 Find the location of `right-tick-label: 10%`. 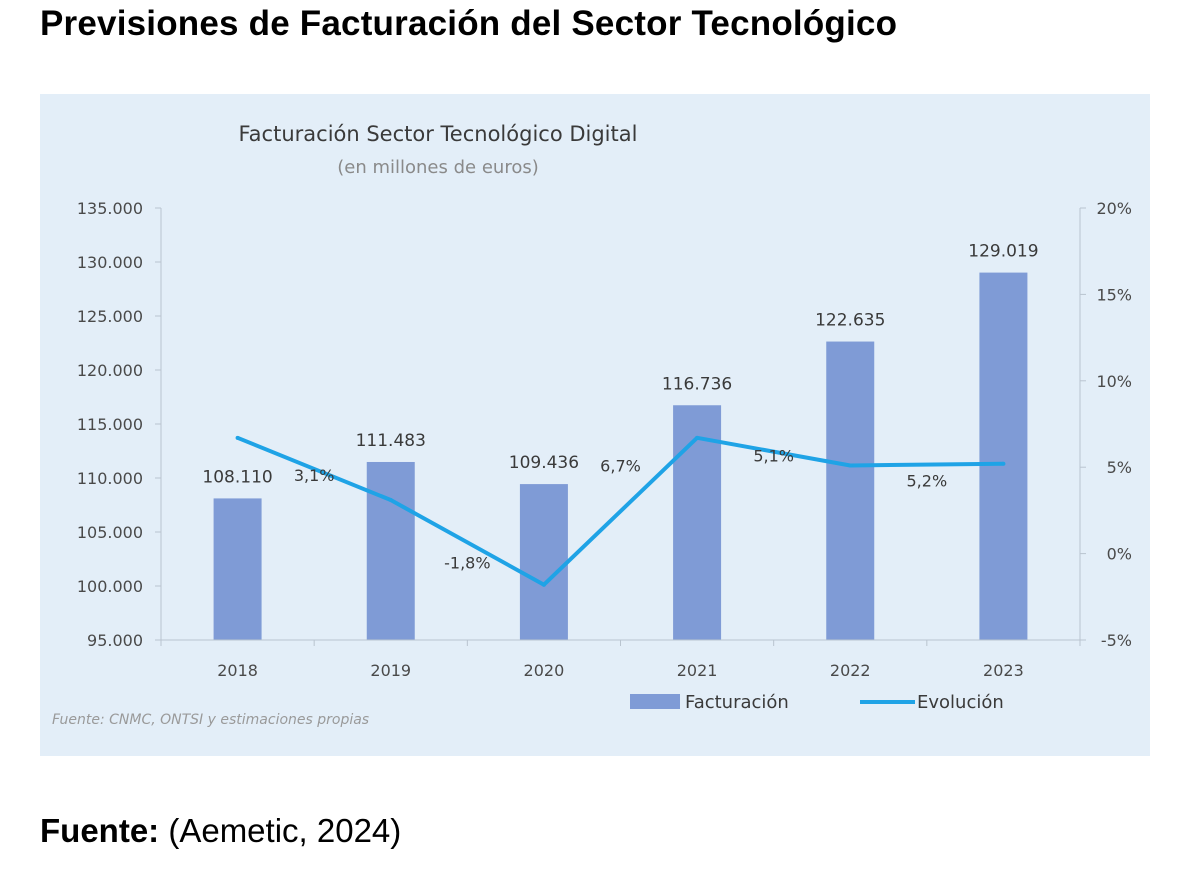

right-tick-label: 10% is located at coordinates (1114, 381).